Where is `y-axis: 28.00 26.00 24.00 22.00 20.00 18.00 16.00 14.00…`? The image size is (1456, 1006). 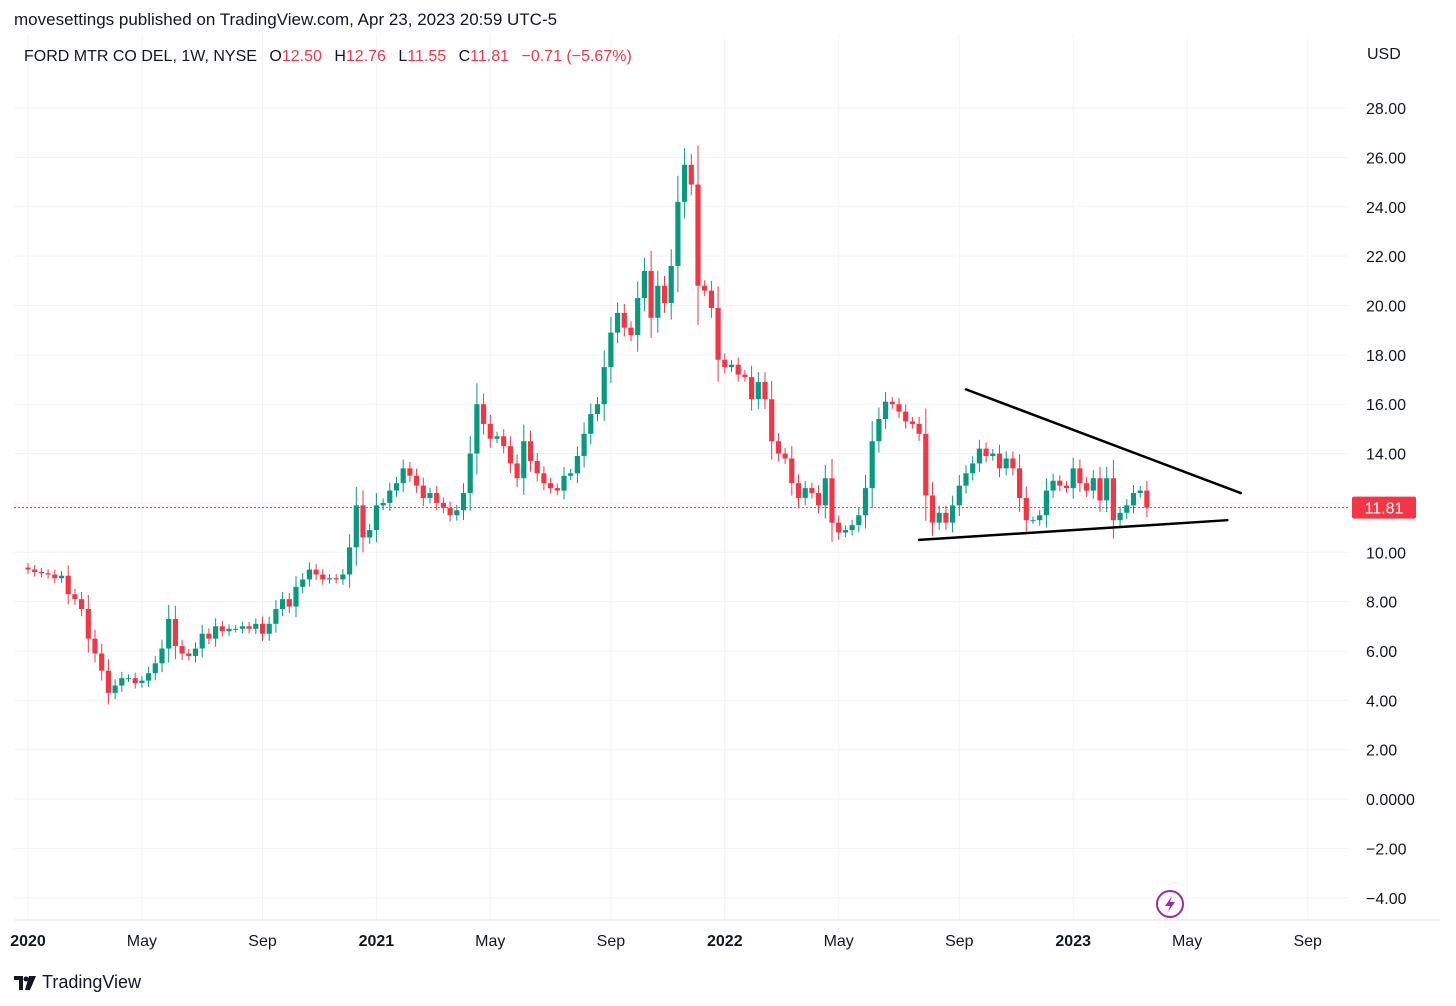 y-axis: 28.00 26.00 24.00 22.00 20.00 18.00 16.00 14.00… is located at coordinates (1390, 504).